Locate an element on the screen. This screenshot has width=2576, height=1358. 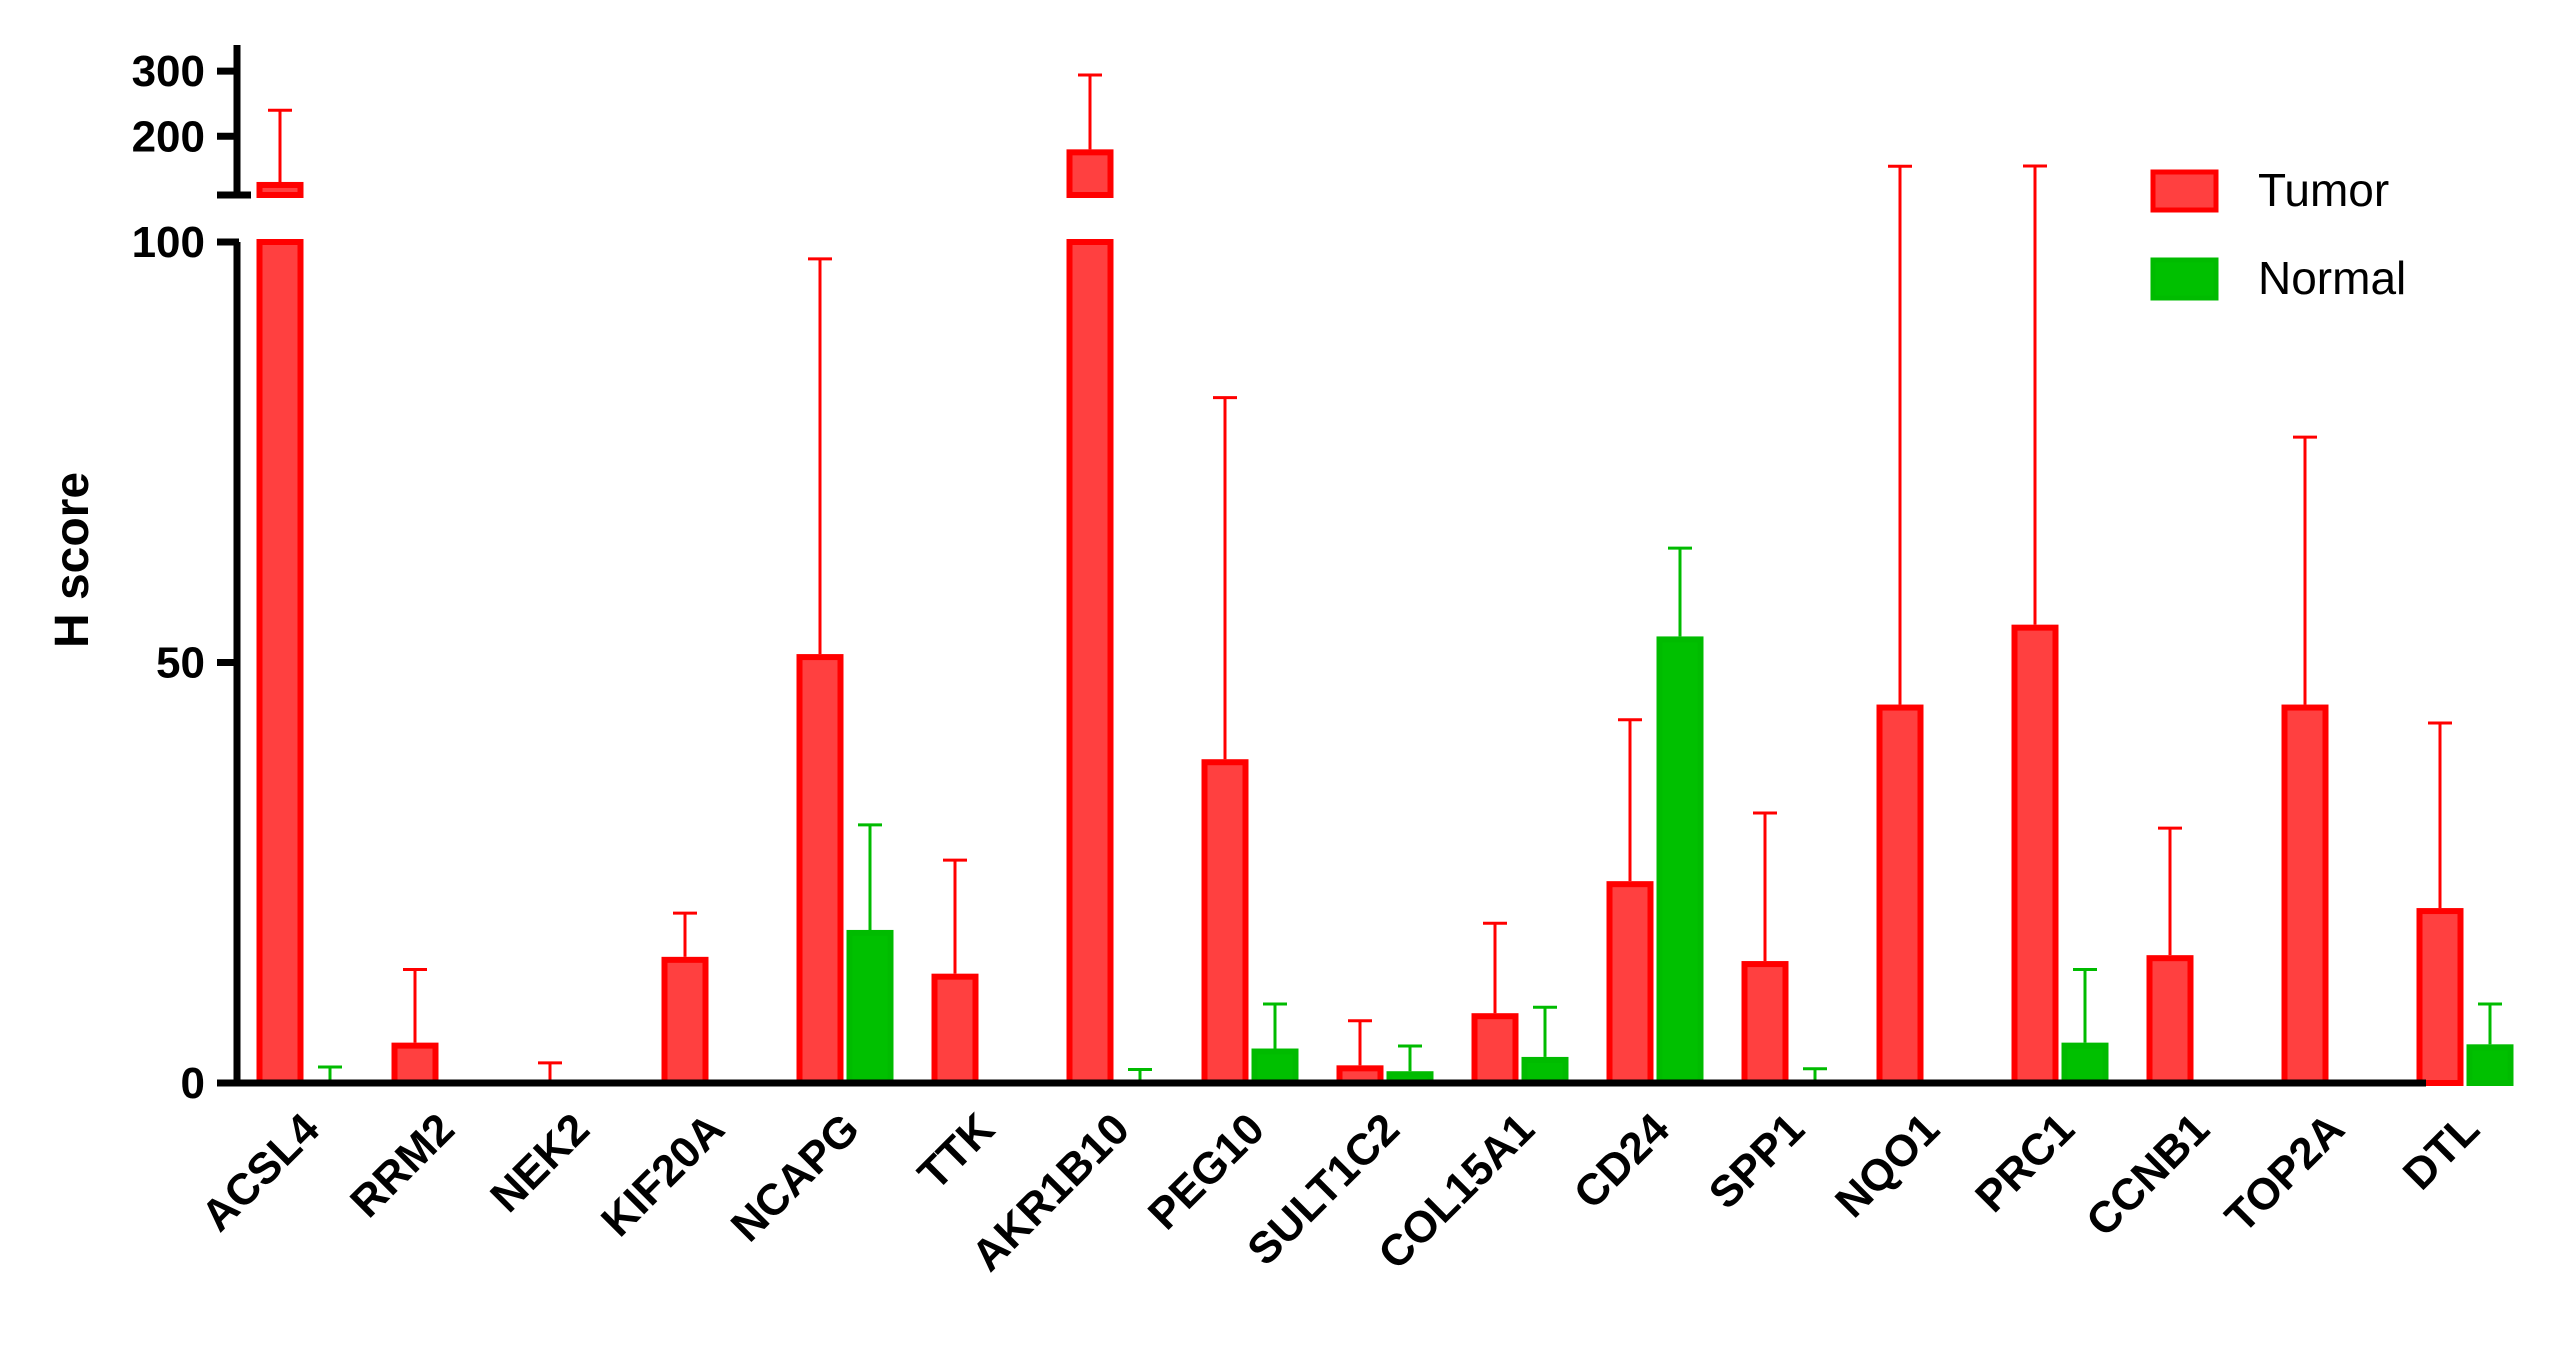
x-tick-label-prc1: PRC1 is located at coordinates (2025, 1163).